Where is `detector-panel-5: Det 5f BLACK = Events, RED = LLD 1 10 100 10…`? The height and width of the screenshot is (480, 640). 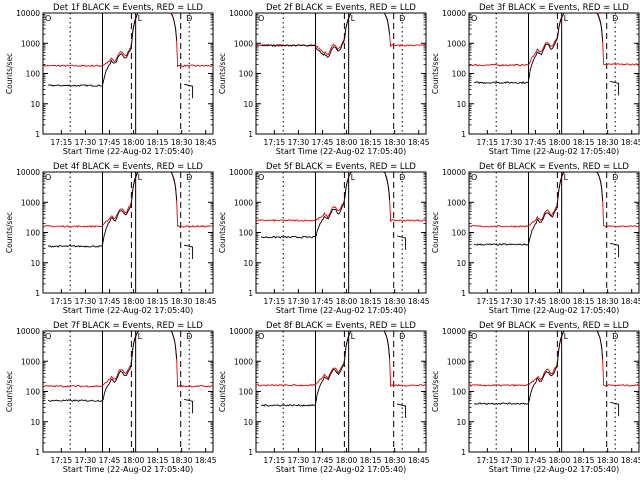
detector-panel-5: Det 5f BLACK = Events, RED = LLD 1 10 100 10… is located at coordinates (324, 238).